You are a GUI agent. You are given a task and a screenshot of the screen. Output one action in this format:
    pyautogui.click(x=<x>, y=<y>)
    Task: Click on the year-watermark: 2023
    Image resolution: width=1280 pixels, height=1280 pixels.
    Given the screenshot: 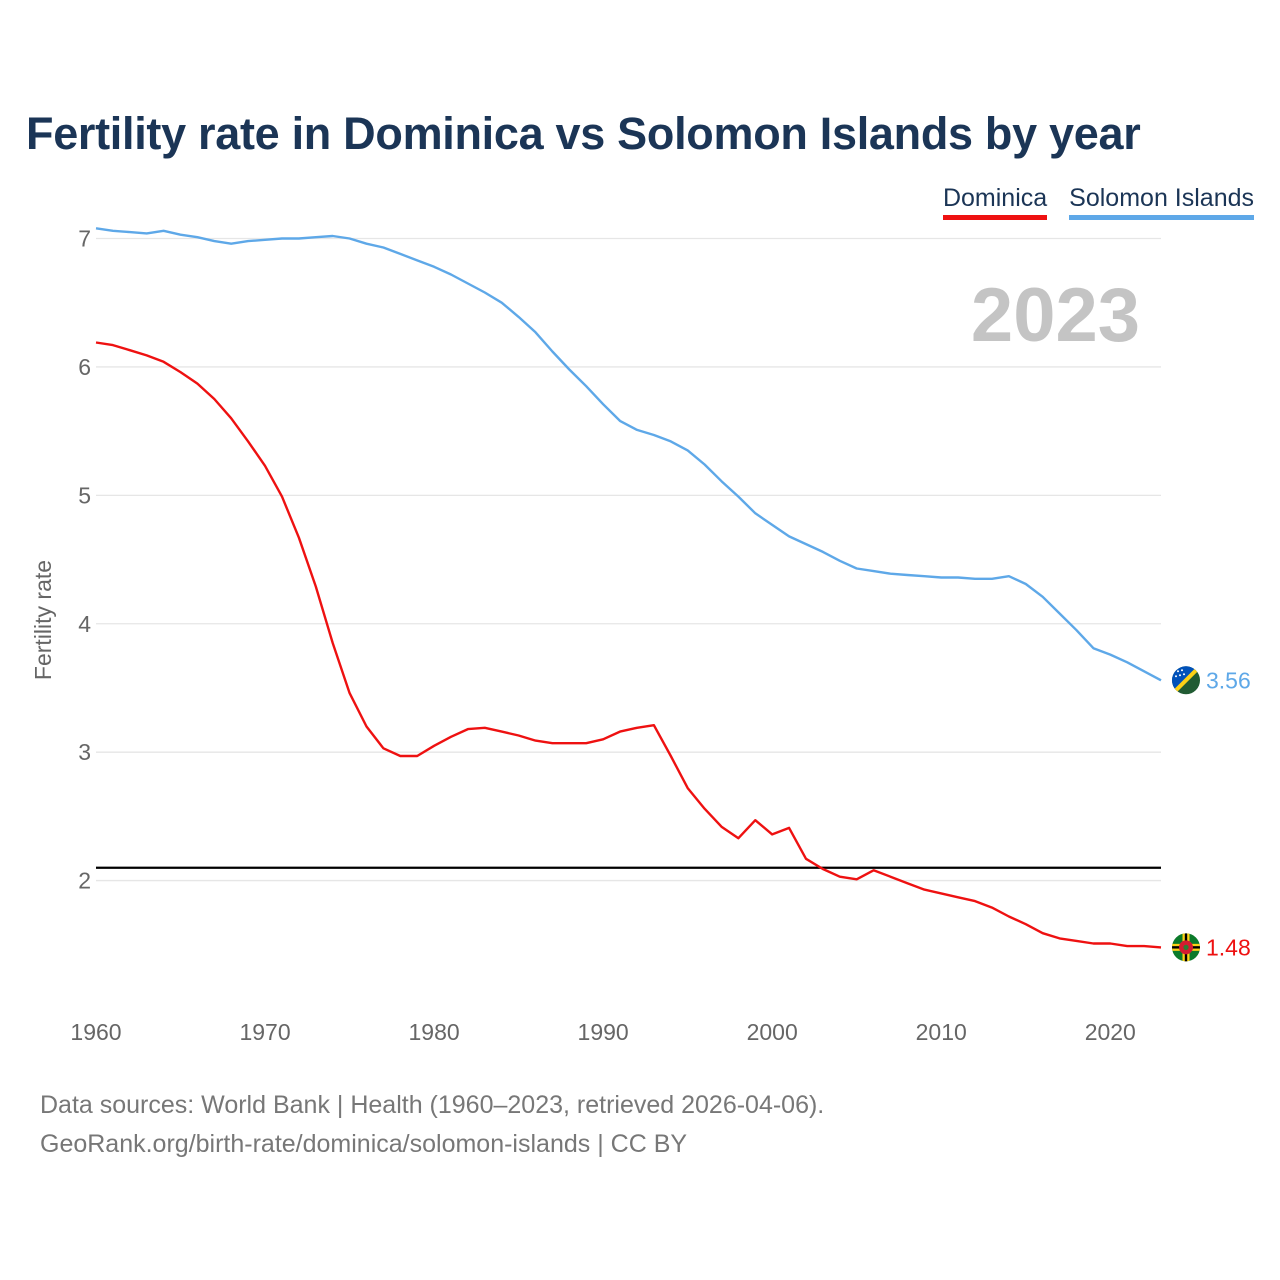 What is the action you would take?
    pyautogui.click(x=1055, y=315)
    